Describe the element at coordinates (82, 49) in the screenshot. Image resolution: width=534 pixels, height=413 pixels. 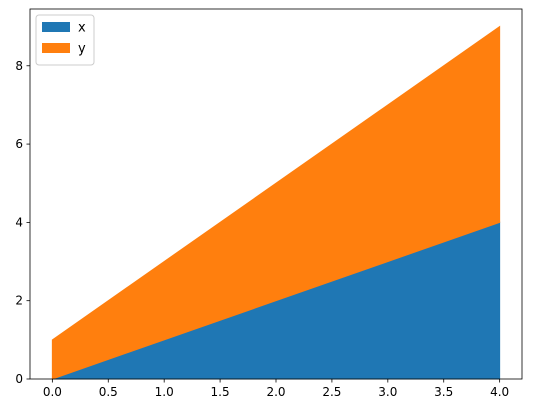
I see `legend-label-y: y` at that location.